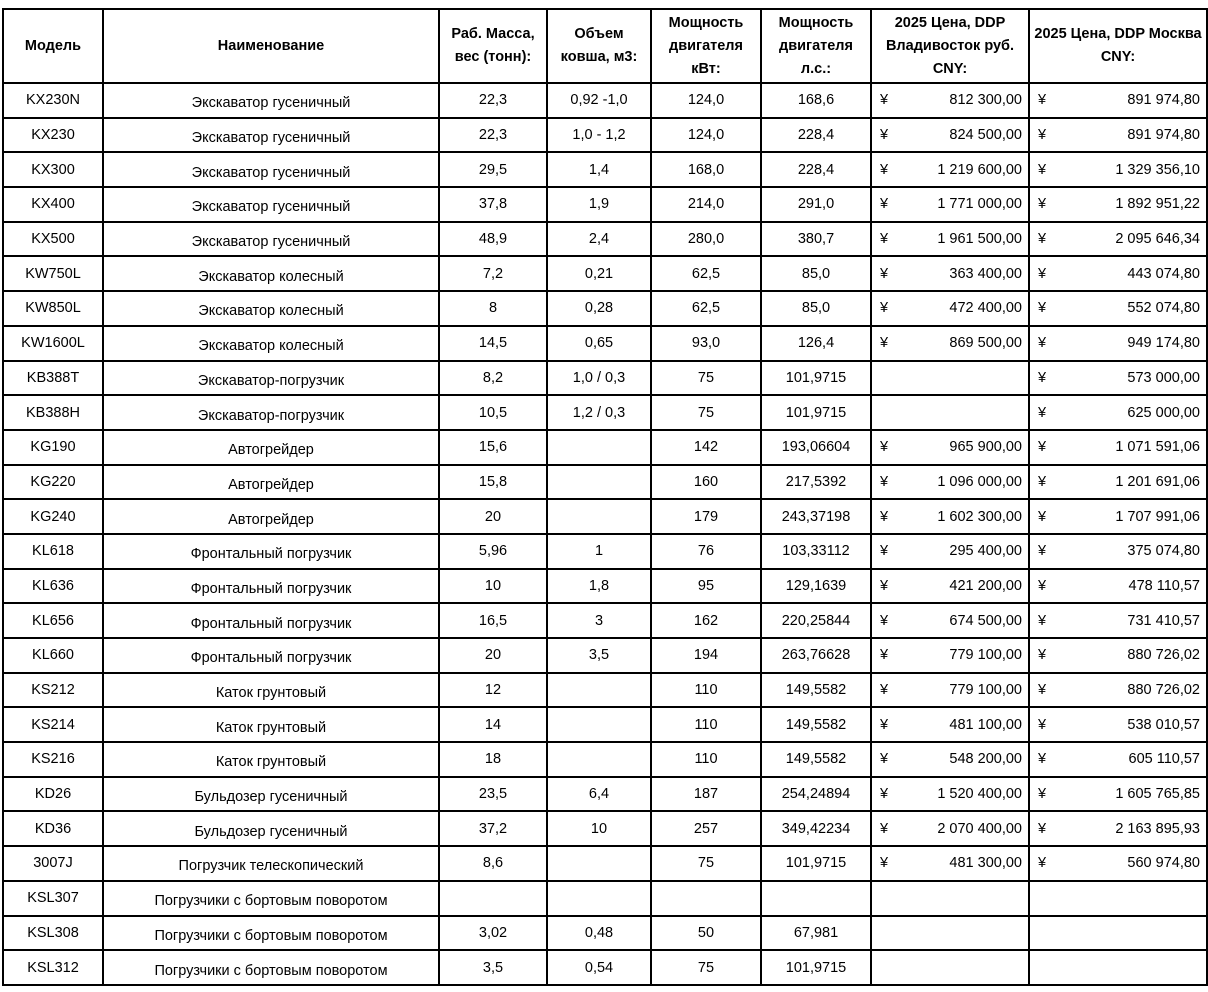  What do you see at coordinates (599, 829) in the screenshot?
I see `cell-bucket: 10` at bounding box center [599, 829].